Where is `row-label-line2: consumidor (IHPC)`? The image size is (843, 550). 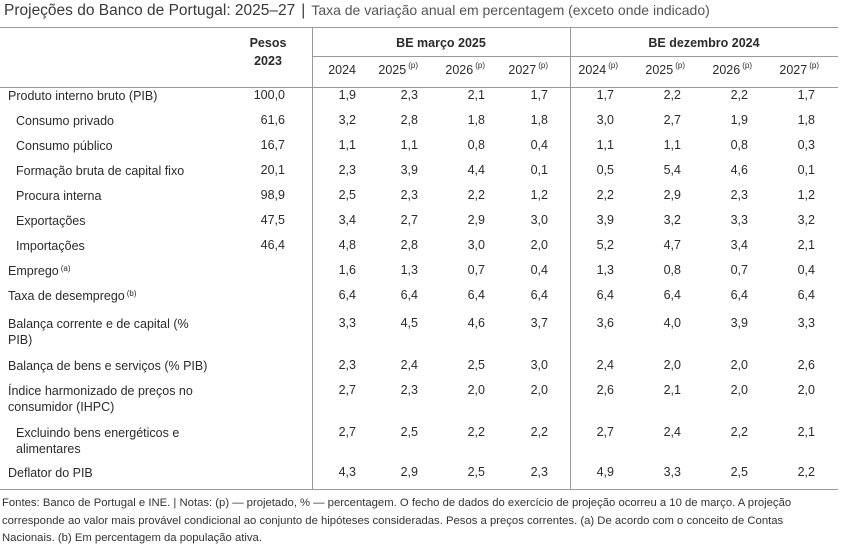 row-label-line2: consumidor (IHPC) is located at coordinates (61, 407).